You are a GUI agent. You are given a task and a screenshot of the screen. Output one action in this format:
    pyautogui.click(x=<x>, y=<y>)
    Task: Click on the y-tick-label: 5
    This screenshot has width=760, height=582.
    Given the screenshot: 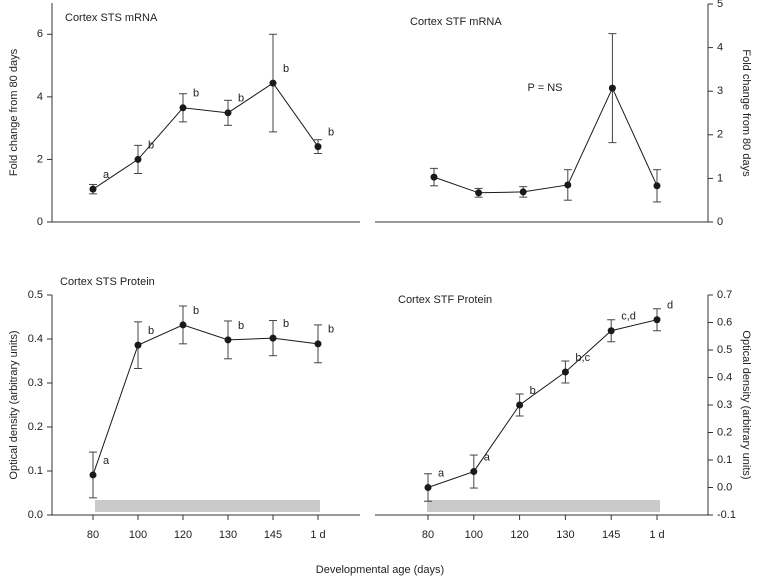 What is the action you would take?
    pyautogui.click(x=720, y=5)
    